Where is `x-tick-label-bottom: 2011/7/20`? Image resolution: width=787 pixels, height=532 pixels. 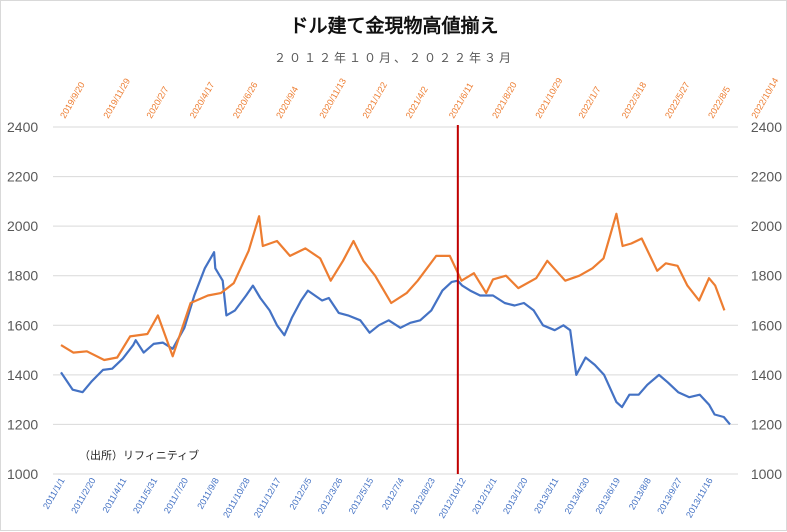
x-tick-label-bottom: 2011/7/20 is located at coordinates (176, 495).